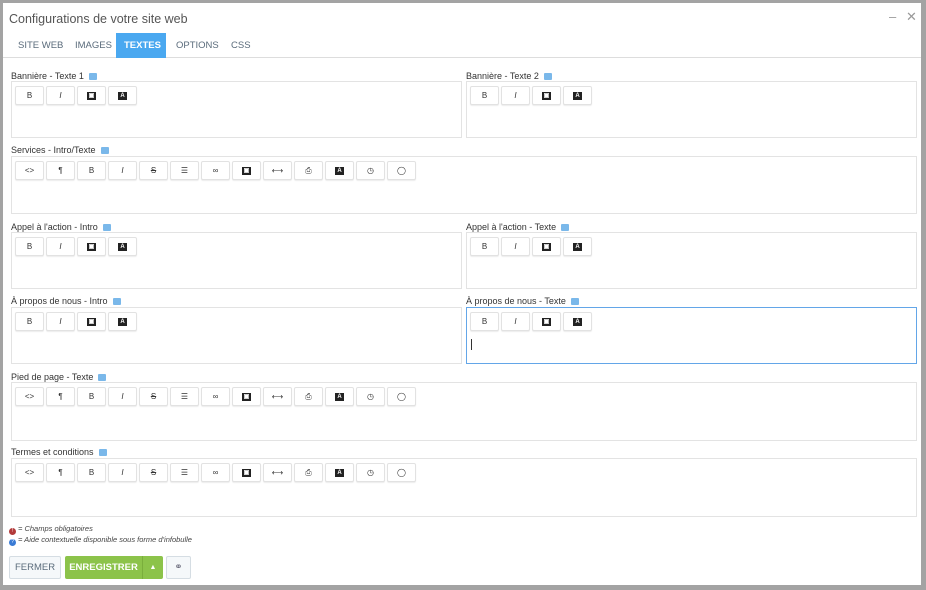 This screenshot has height=590, width=926. Describe the element at coordinates (197, 45) in the screenshot. I see `tab-options: OPTIONS` at that location.